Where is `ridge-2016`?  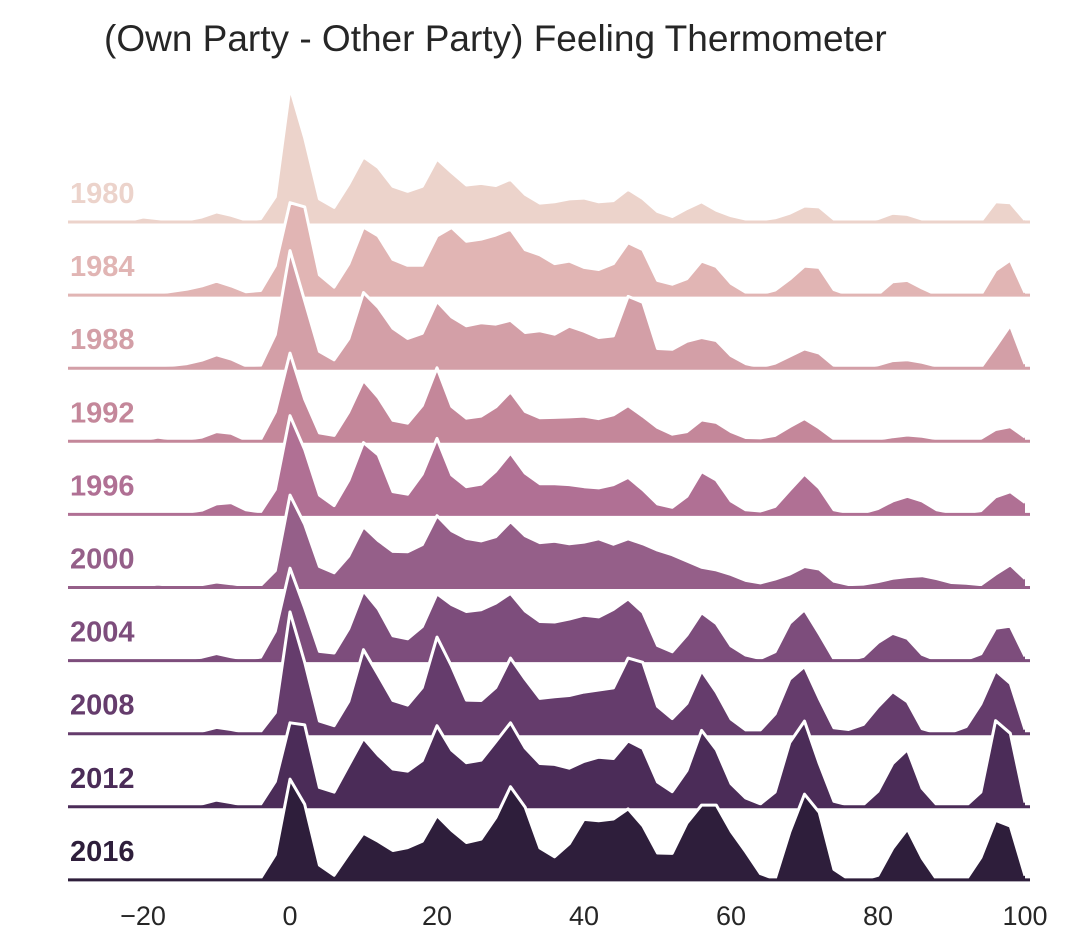
ridge-2016 is located at coordinates (549, 829).